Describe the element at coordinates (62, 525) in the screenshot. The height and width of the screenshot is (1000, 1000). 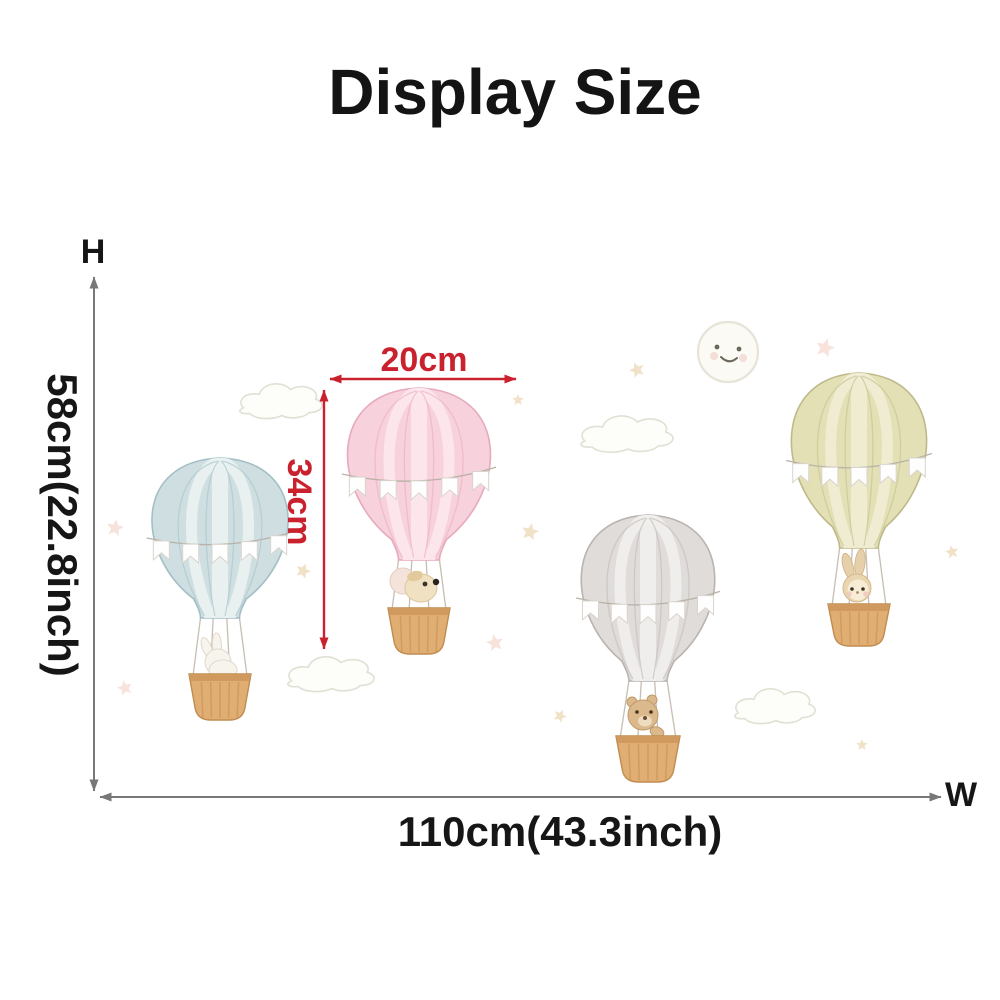
I see `total-height-label: 58cm(22.8inch)` at that location.